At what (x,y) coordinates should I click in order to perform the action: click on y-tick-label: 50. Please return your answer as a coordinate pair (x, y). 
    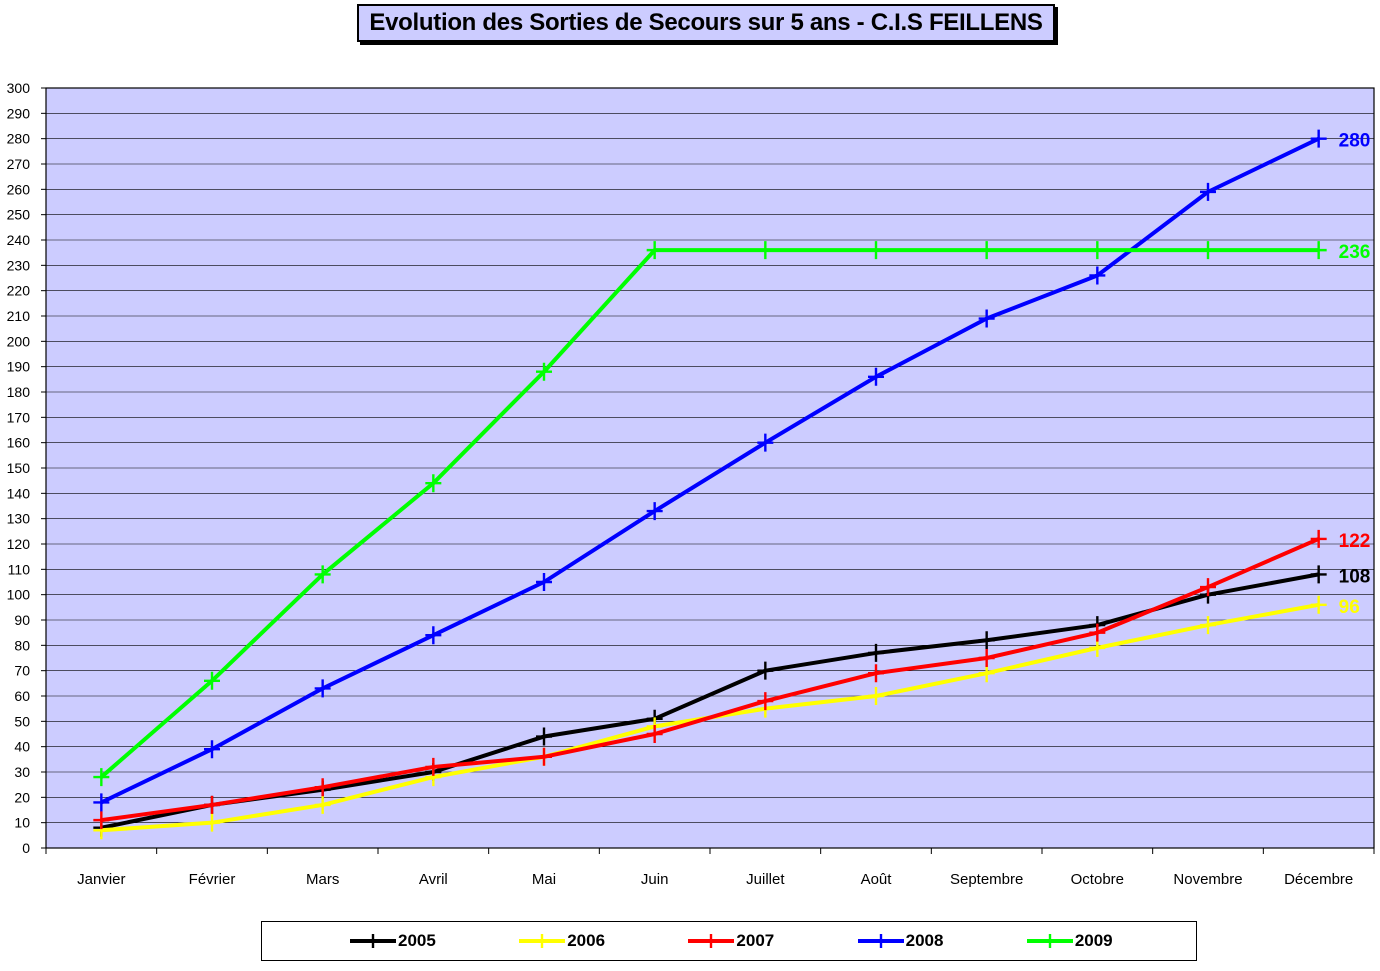
    Looking at the image, I should click on (22, 721).